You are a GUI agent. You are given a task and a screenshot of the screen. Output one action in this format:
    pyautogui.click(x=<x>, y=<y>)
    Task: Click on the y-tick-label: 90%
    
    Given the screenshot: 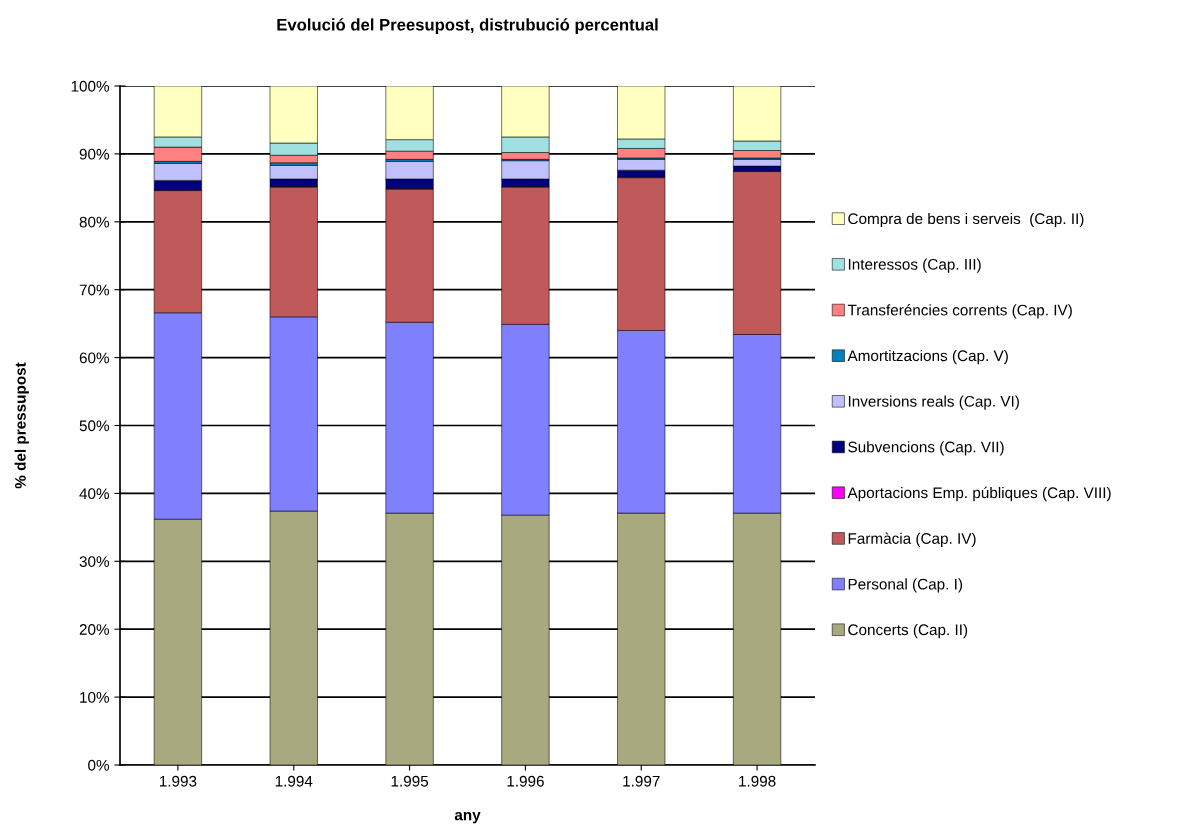 What is the action you would take?
    pyautogui.click(x=94, y=154)
    